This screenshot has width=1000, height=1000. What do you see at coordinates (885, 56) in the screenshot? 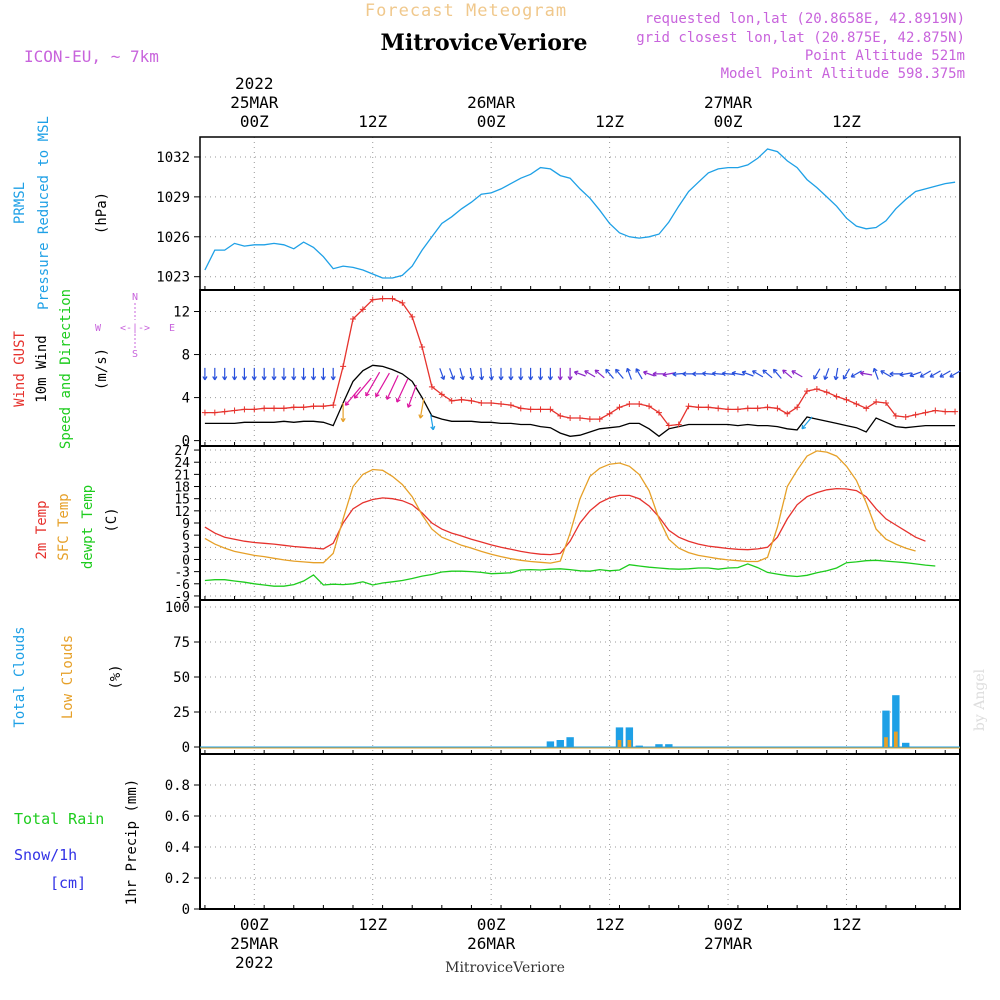
I see `point-altitude: Point Altitude 521m` at bounding box center [885, 56].